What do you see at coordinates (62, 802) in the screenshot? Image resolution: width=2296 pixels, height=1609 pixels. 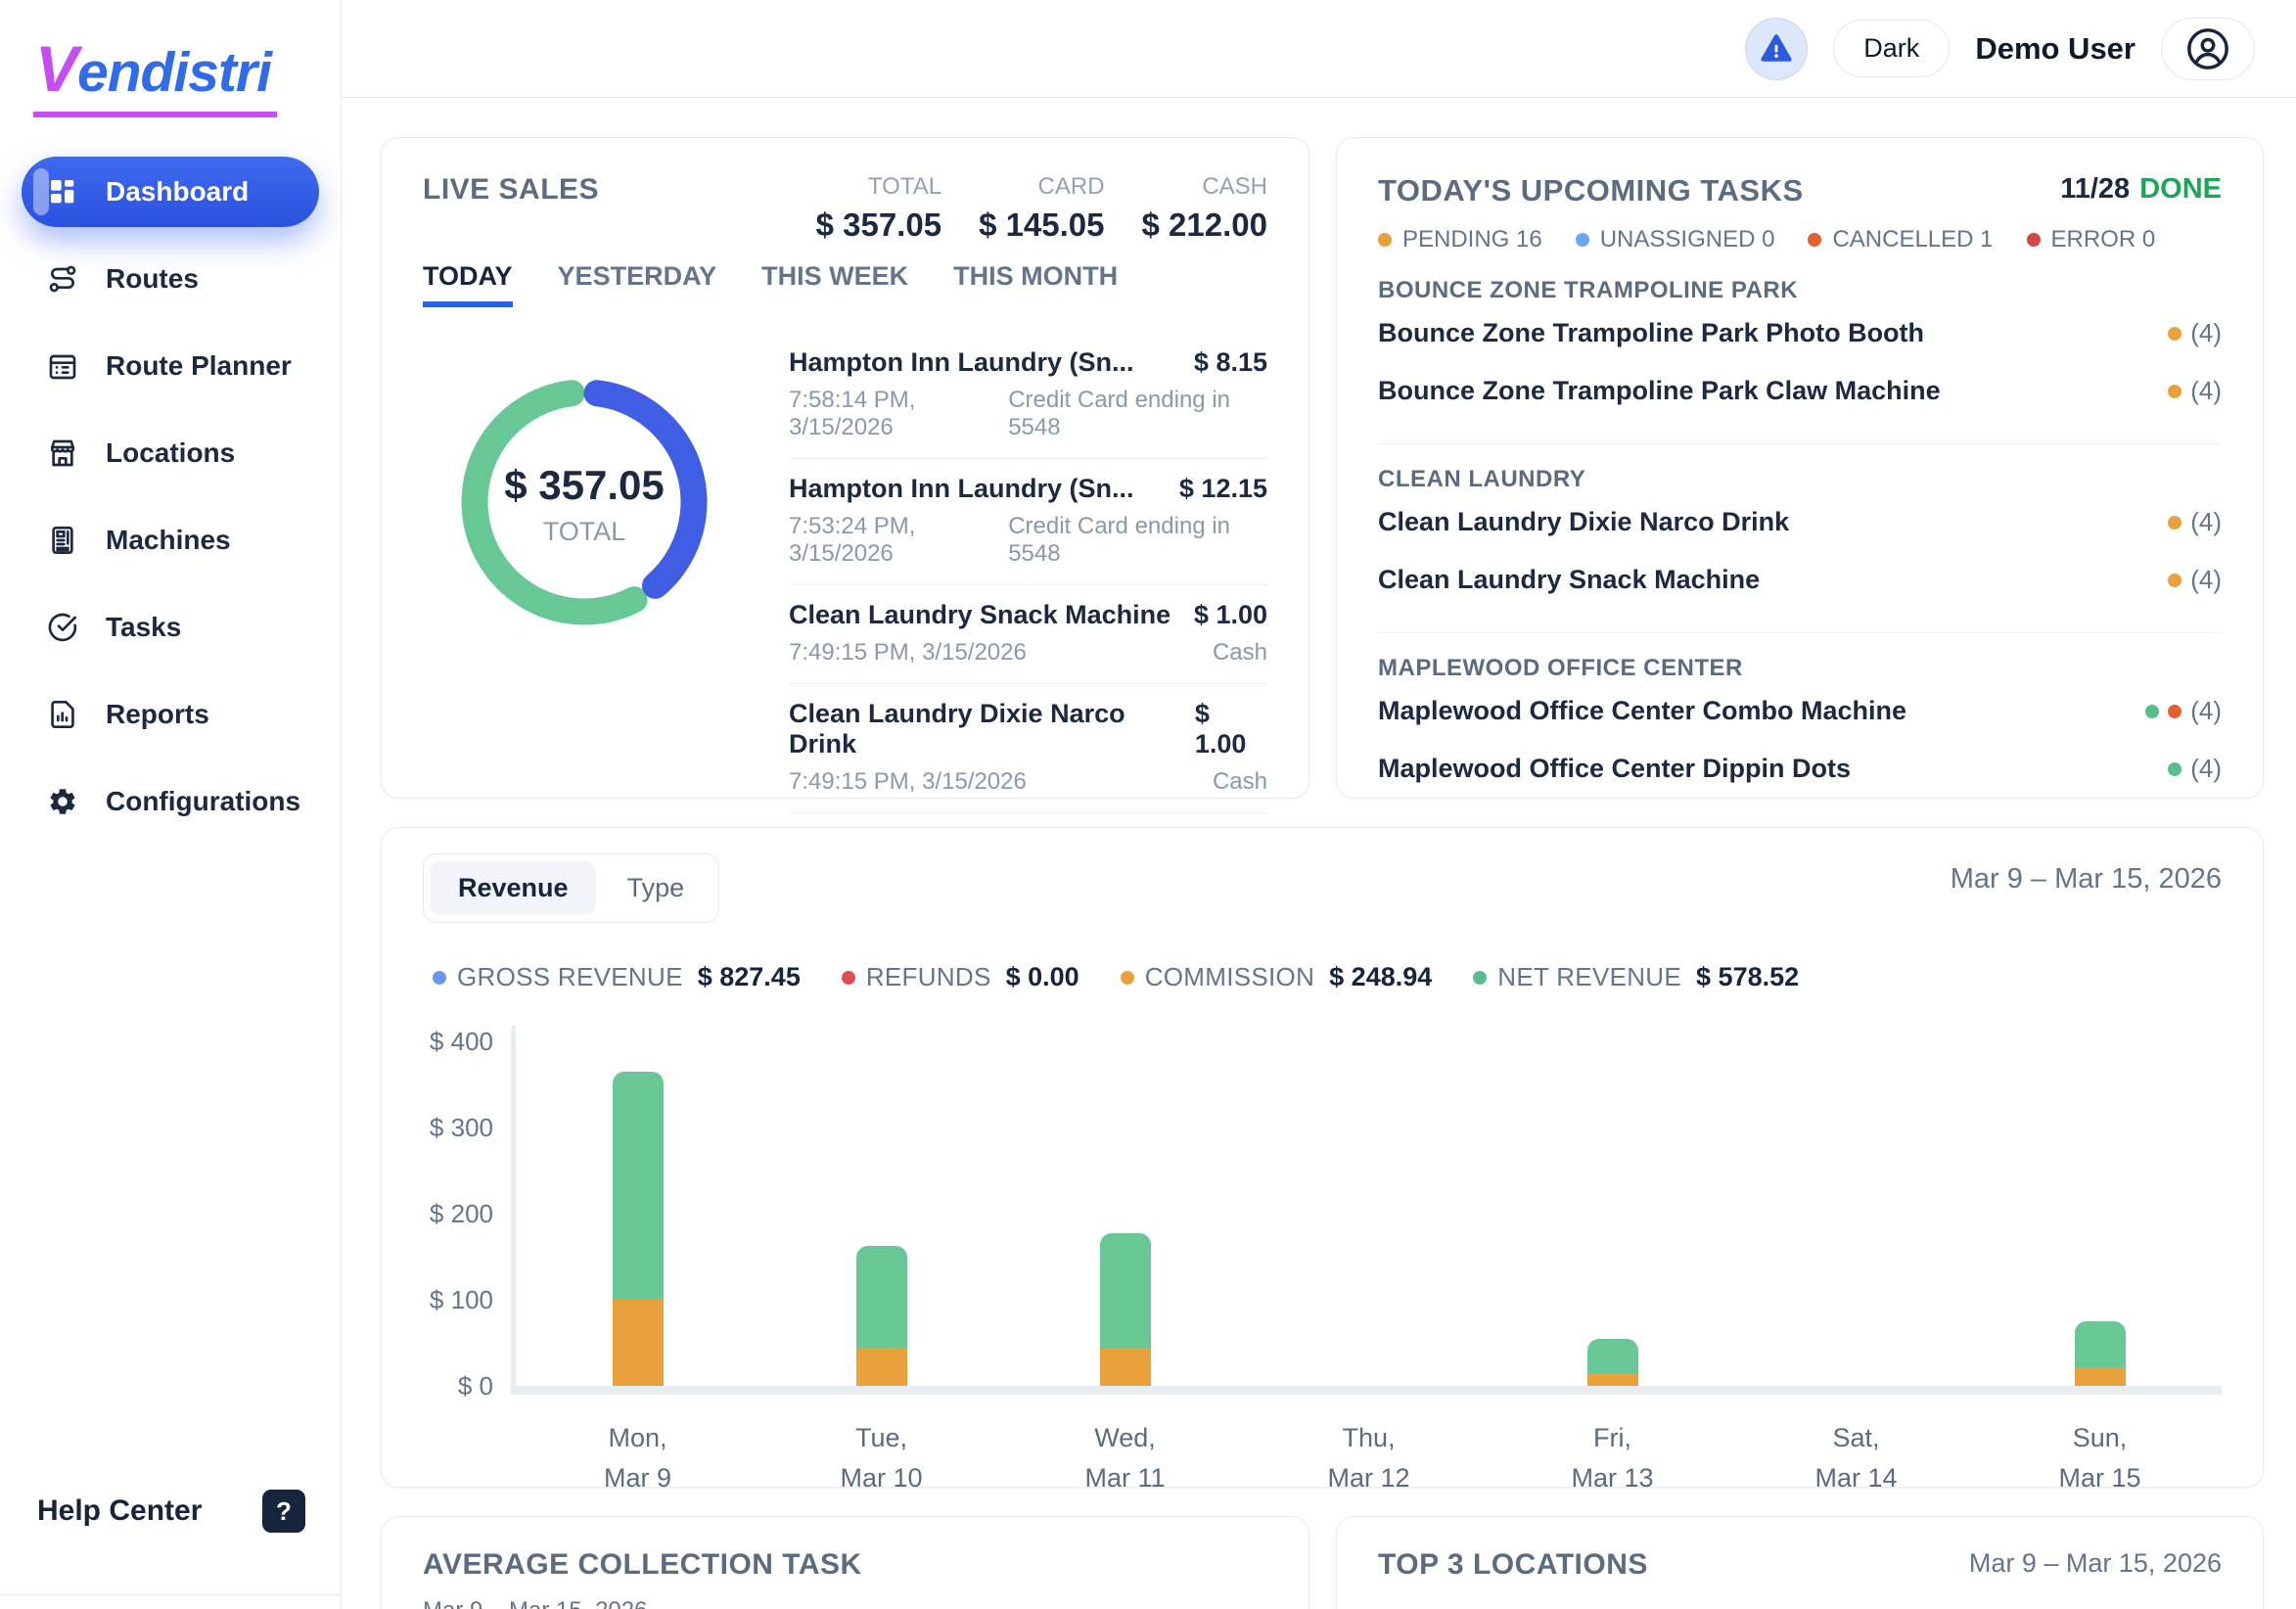 I see `configurations-icon` at bounding box center [62, 802].